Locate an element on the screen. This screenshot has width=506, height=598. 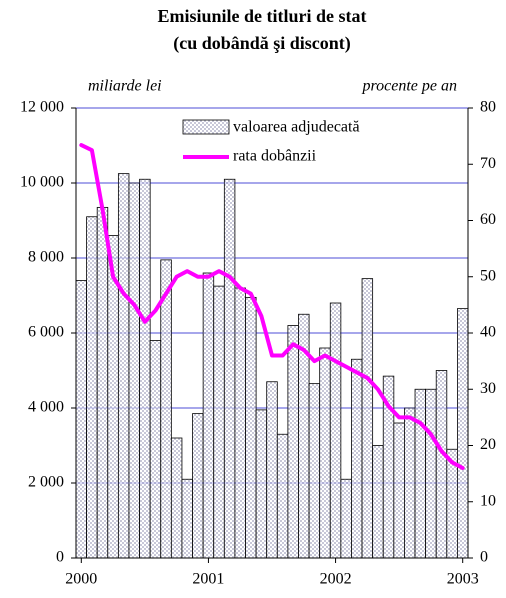
chart-title: Emisiunile de titluri de stat is located at coordinates (261, 16).